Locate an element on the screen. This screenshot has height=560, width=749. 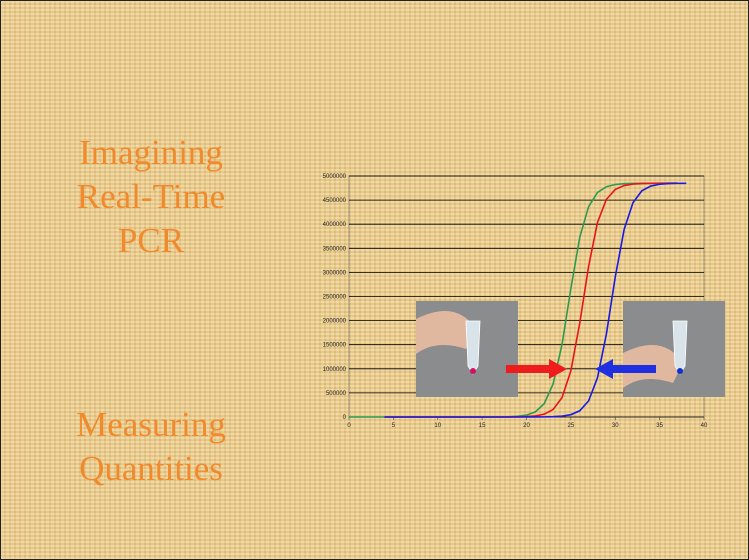
x-tick-label: 40 is located at coordinates (704, 426).